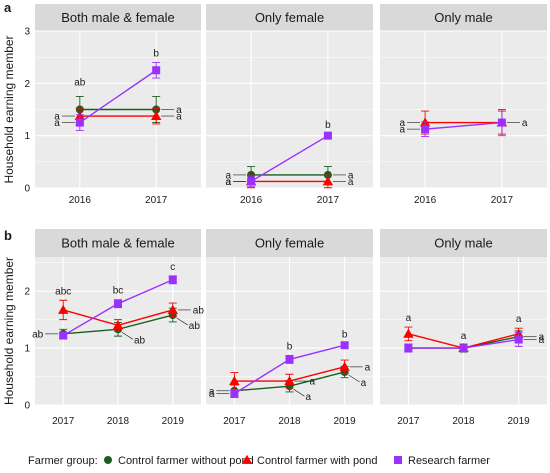  I want to click on legend-label: Control farmer without pond, so click(186, 461).